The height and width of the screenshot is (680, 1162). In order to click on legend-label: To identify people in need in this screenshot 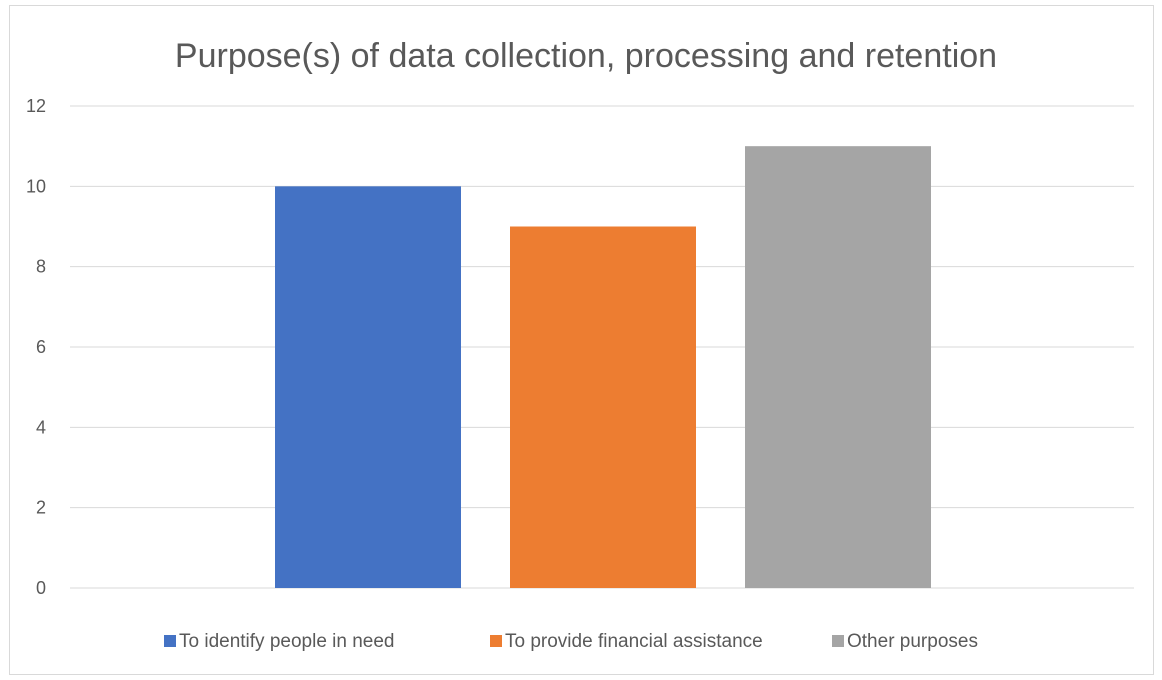, I will do `click(287, 641)`.